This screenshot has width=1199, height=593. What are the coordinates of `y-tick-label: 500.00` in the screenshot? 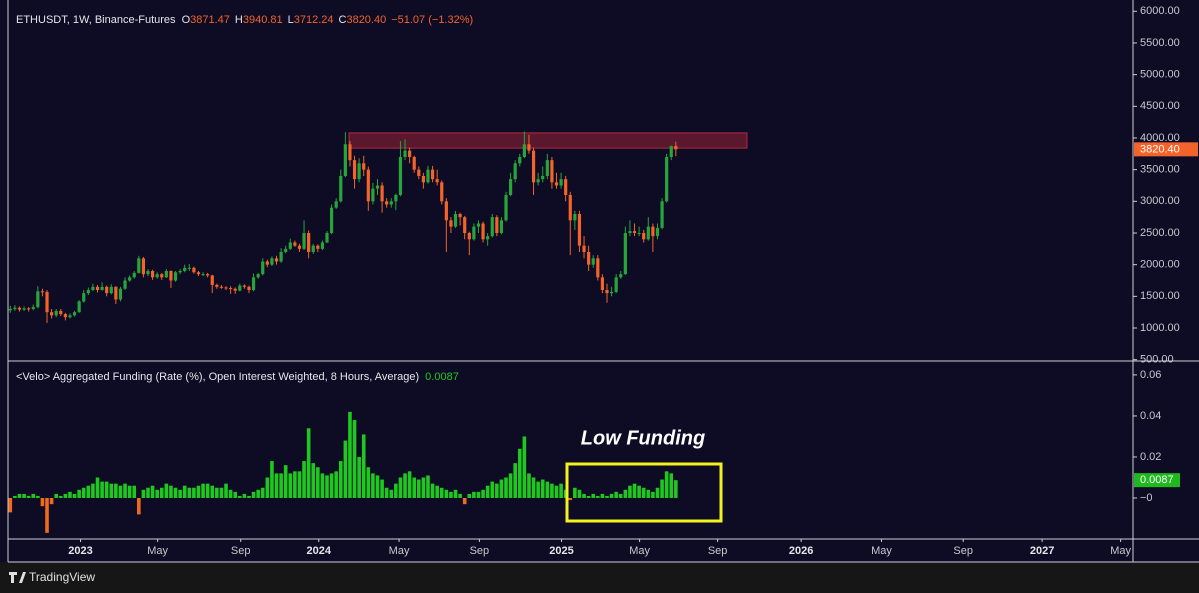 It's located at (1157, 360).